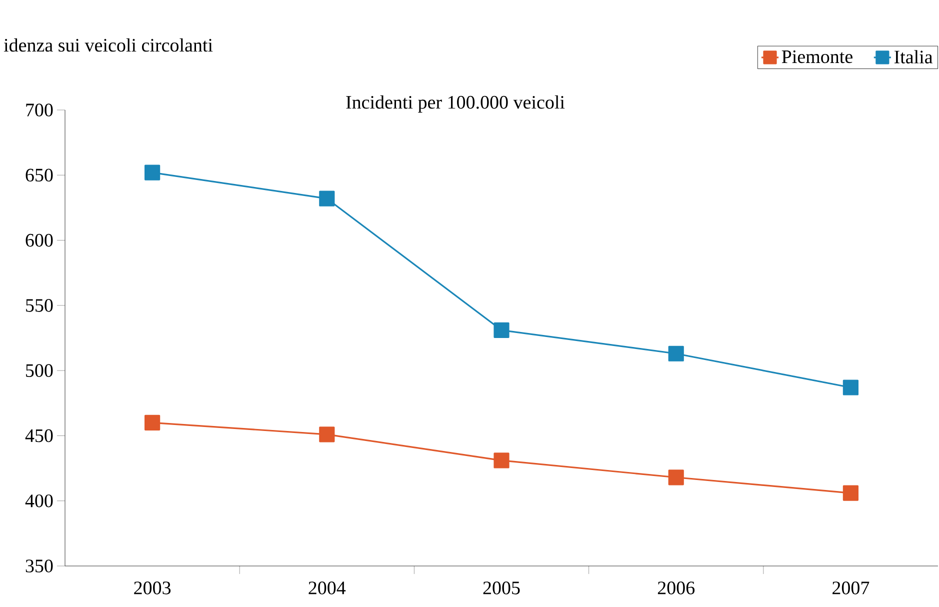 This screenshot has height=607, width=939. Describe the element at coordinates (39, 435) in the screenshot. I see `y-tick-label: 450` at that location.